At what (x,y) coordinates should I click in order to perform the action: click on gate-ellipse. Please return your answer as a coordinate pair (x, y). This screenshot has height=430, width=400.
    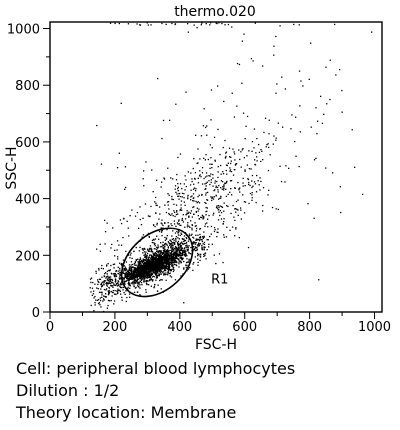
    Looking at the image, I should click on (157, 263).